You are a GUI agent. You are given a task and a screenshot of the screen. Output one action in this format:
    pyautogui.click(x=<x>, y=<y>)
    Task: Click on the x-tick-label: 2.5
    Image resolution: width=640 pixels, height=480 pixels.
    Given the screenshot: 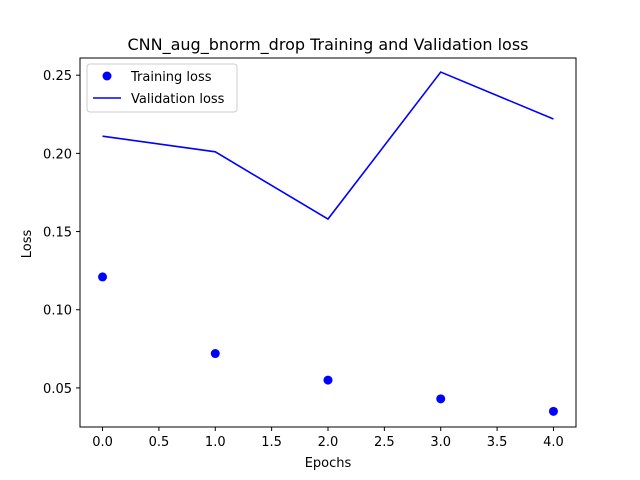 What is the action you would take?
    pyautogui.click(x=384, y=442)
    